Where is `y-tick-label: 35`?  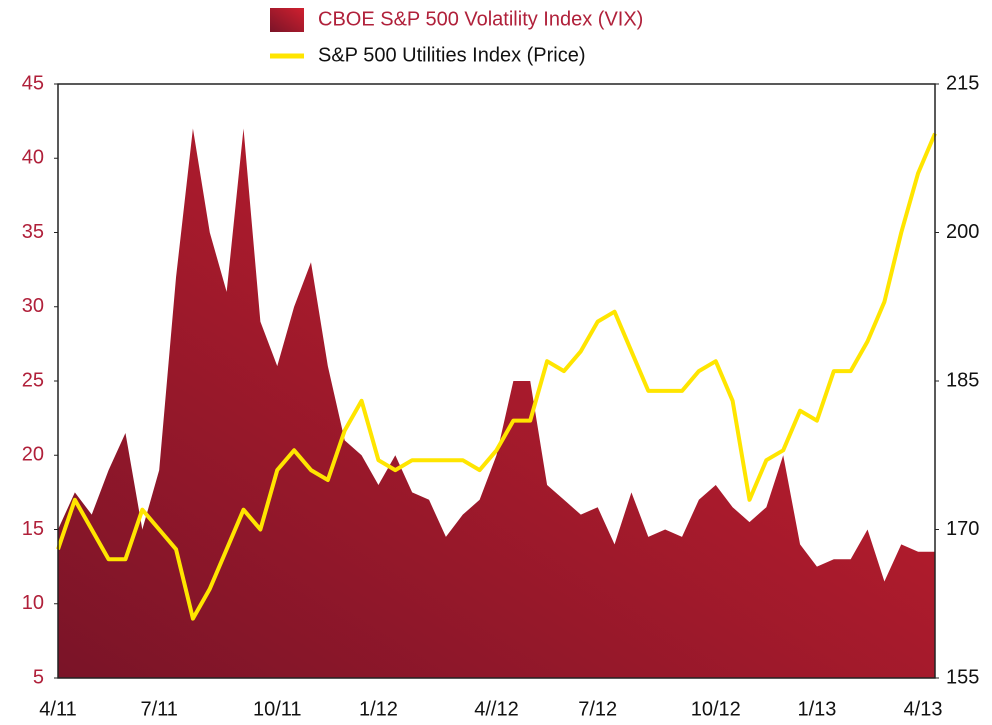
y-tick-label: 35 is located at coordinates (33, 232).